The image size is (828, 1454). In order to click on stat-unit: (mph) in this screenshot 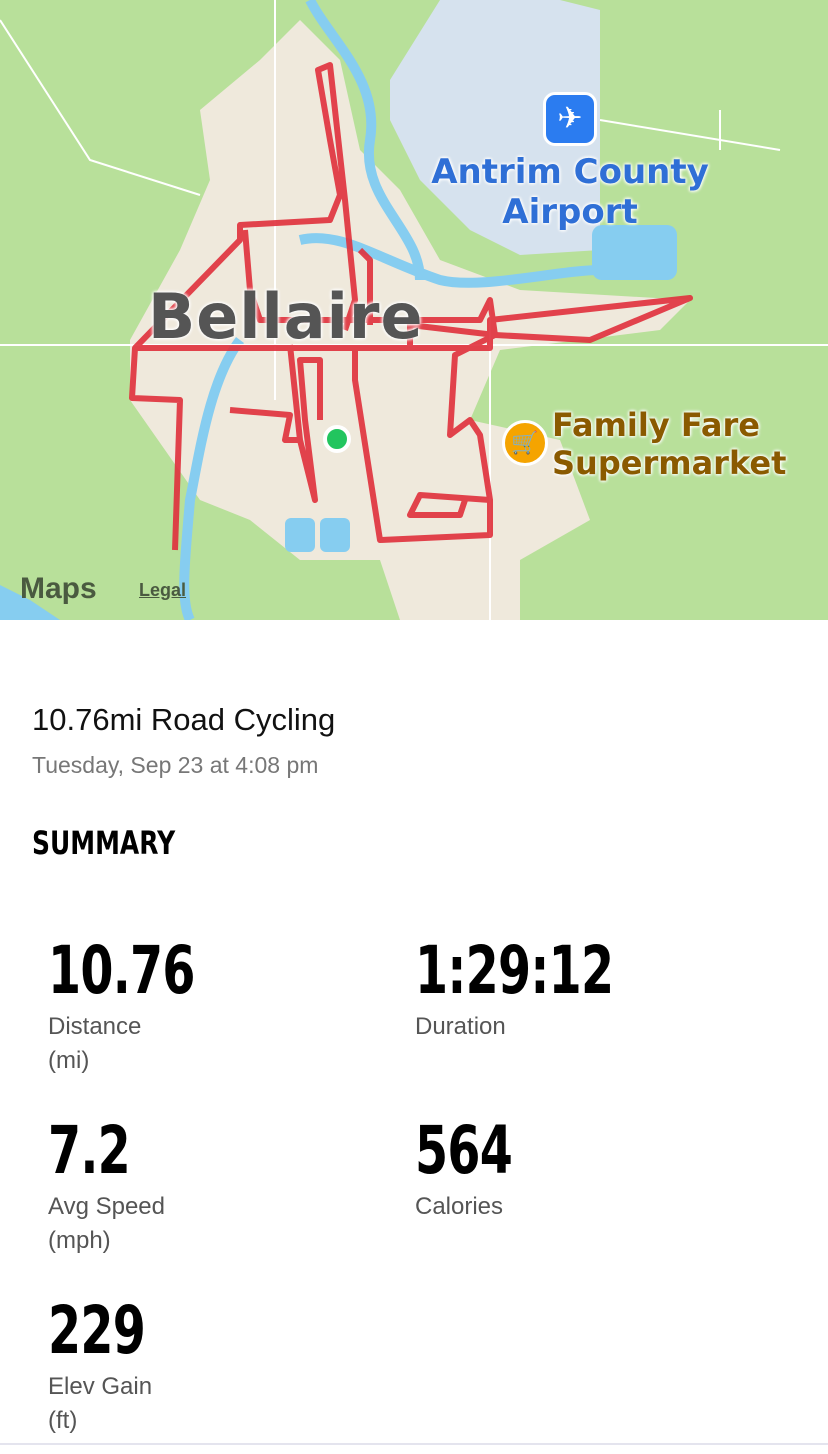, I will do `click(79, 1240)`.